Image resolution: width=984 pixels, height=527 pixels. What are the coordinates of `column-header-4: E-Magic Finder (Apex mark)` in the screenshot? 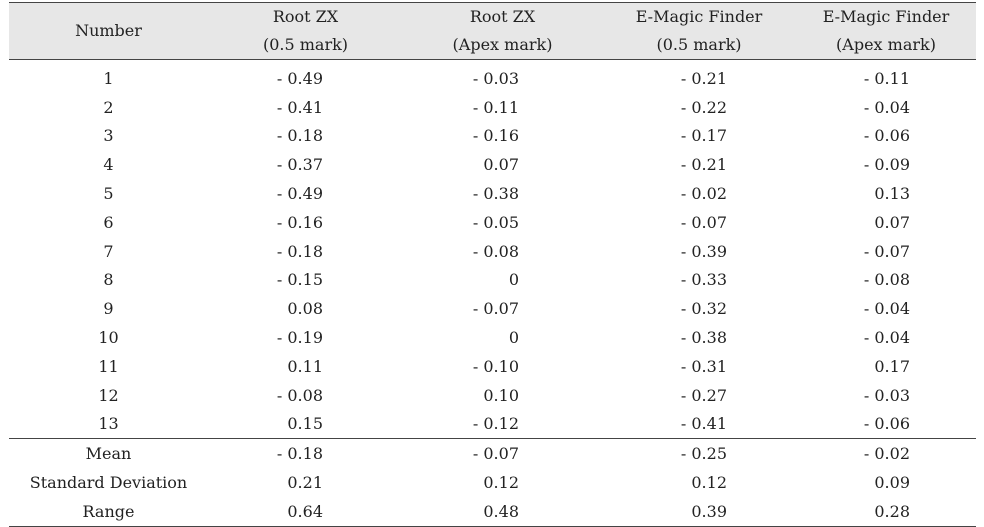 It's located at (886, 31).